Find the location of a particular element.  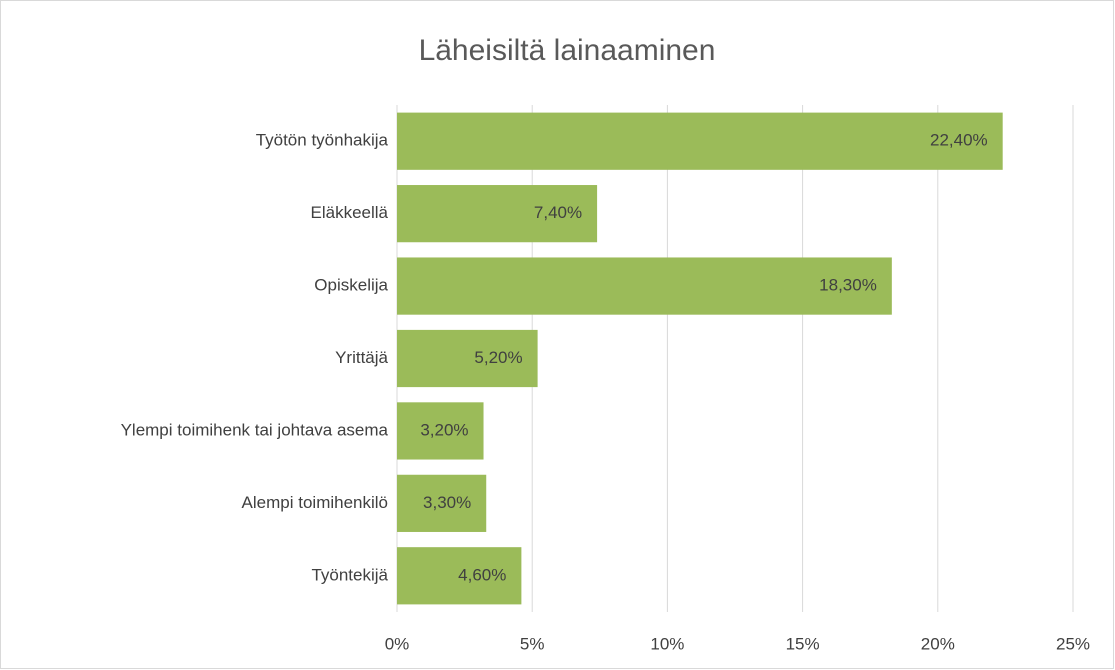

x-tick-label: 0% is located at coordinates (397, 643).